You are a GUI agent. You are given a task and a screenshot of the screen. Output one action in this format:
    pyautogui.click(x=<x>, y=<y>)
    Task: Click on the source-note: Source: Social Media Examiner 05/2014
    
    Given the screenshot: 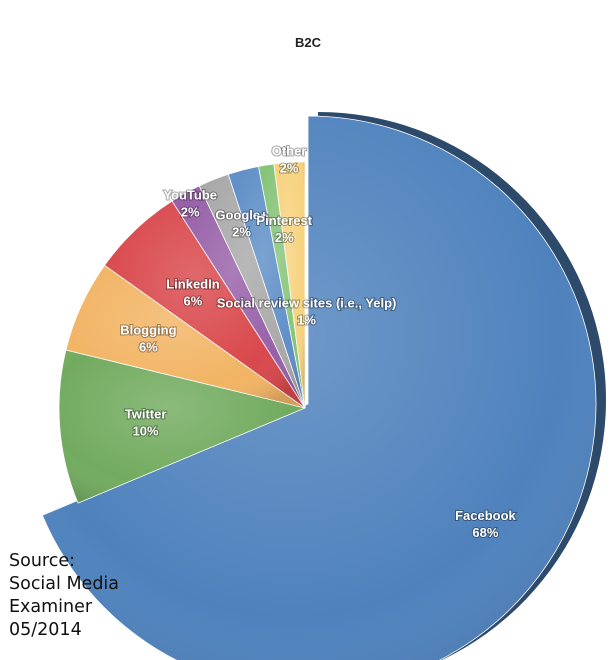 What is the action you would take?
    pyautogui.click(x=64, y=596)
    